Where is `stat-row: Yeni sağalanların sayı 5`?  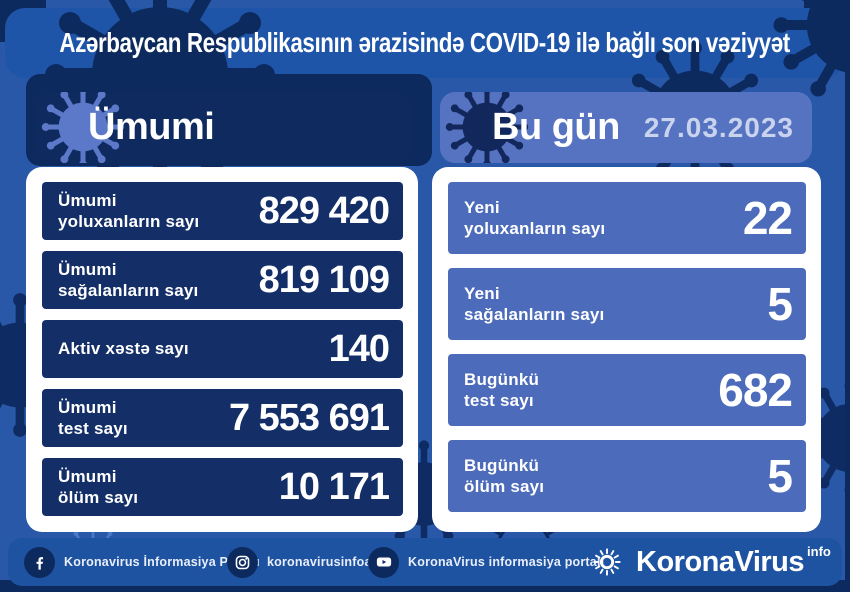 stat-row: Yeni sağalanların sayı 5 is located at coordinates (627, 304).